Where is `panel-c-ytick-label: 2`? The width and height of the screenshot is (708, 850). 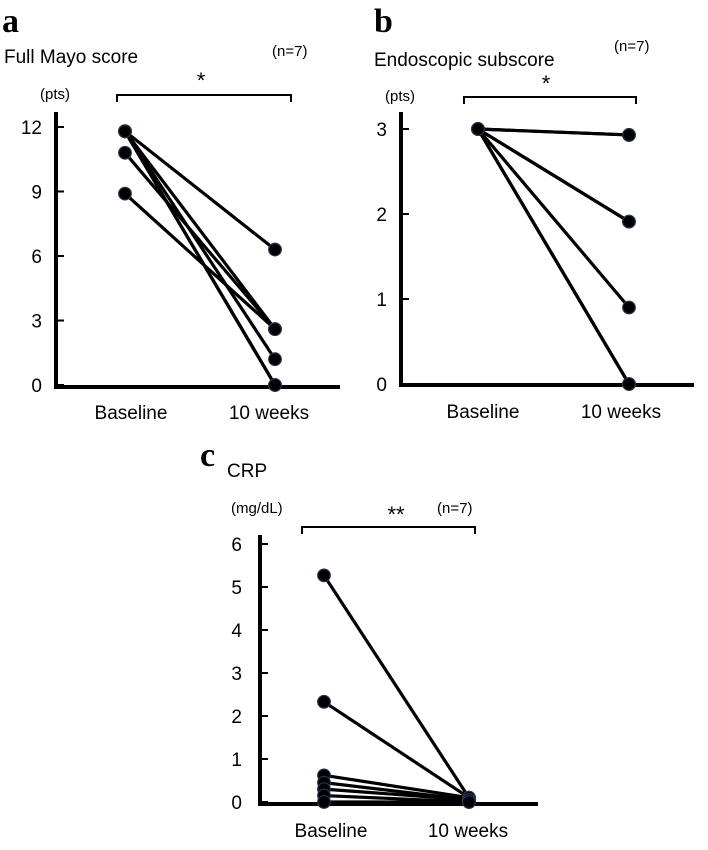
panel-c-ytick-label: 2 is located at coordinates (236, 717).